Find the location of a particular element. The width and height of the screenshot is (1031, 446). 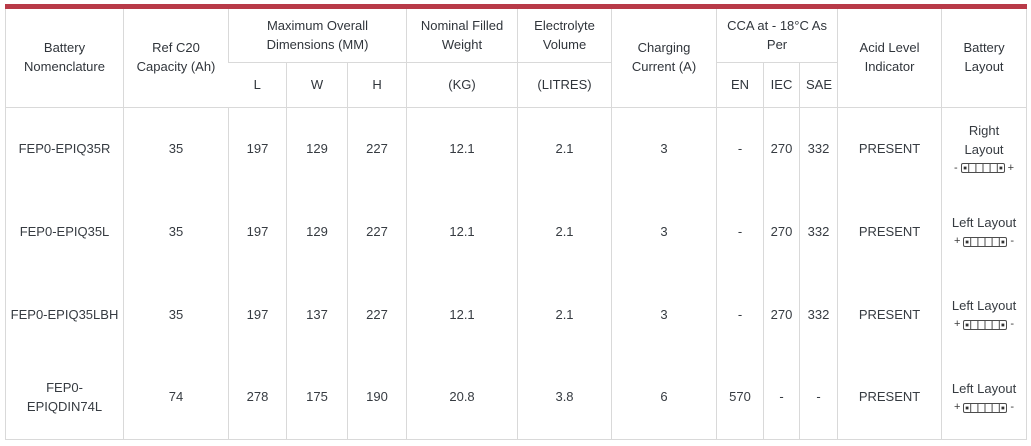

col-header-charging-current: Charging Current (A) is located at coordinates (664, 57).